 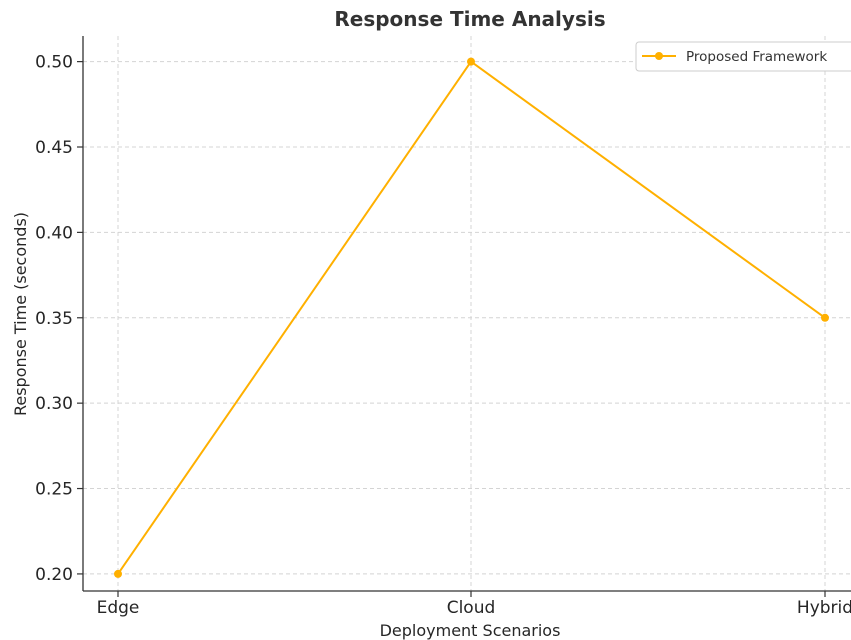 What do you see at coordinates (54, 404) in the screenshot?
I see `y-tick-label: 0.30` at bounding box center [54, 404].